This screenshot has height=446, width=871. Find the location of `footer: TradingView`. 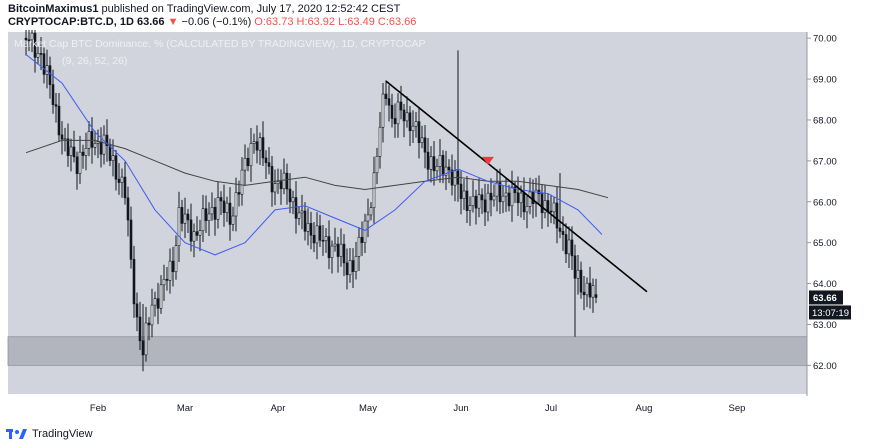

footer: TradingView is located at coordinates (49, 434).